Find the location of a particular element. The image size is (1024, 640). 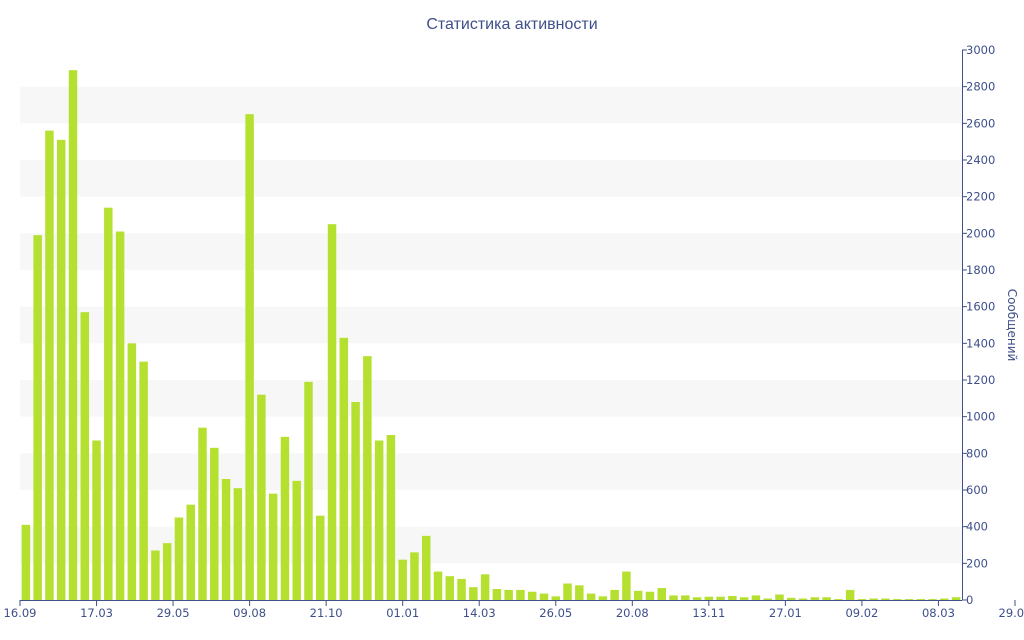

x-tick-label: 27.01 is located at coordinates (785, 613).